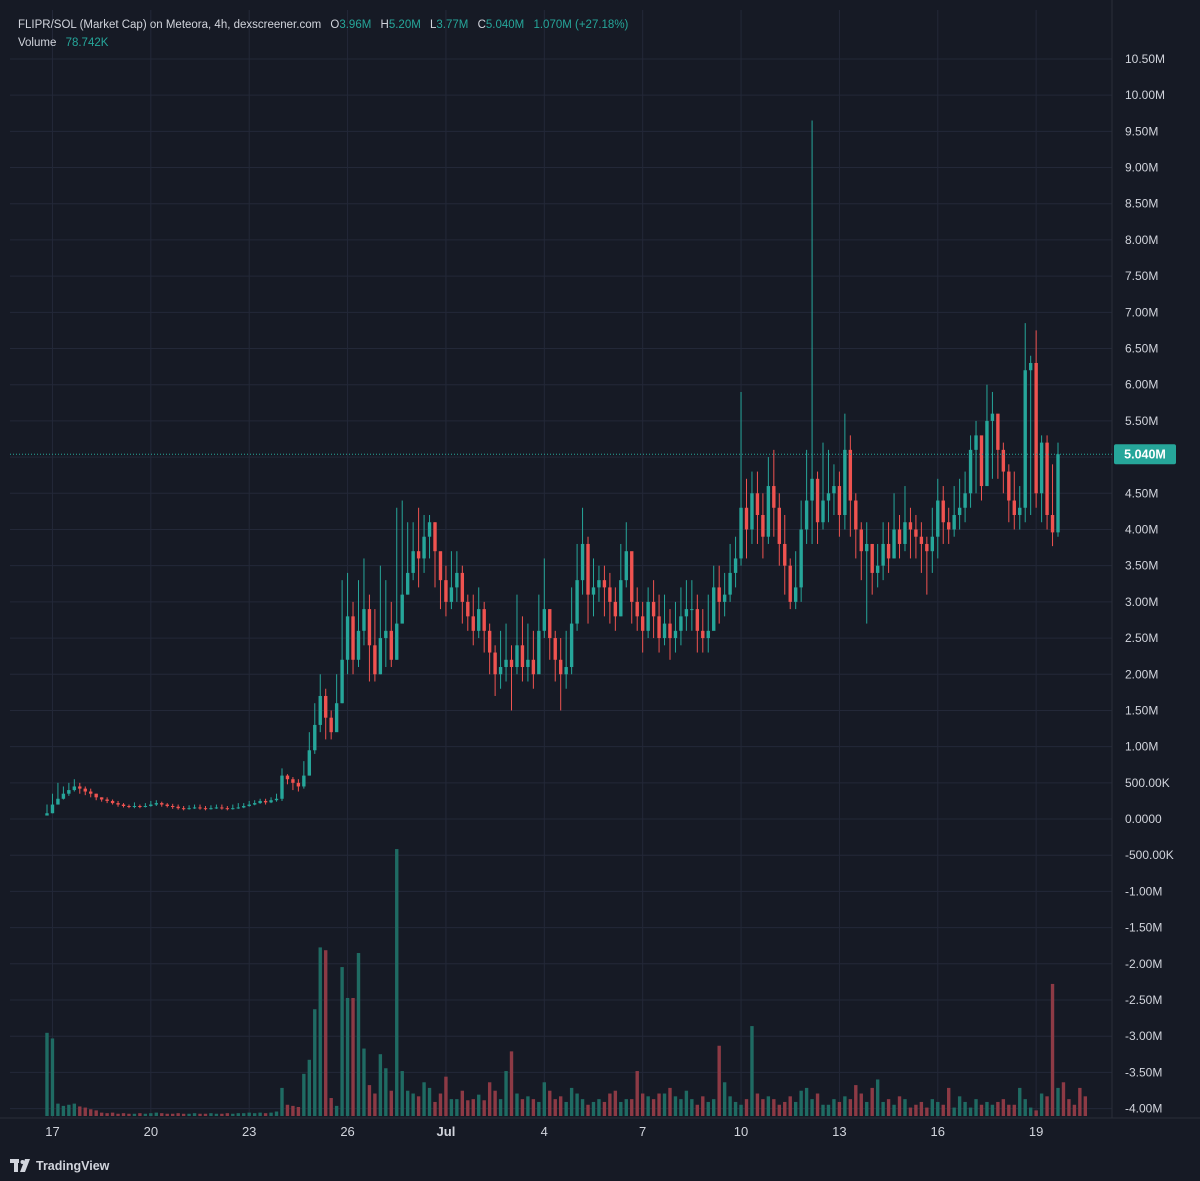 This screenshot has height=1181, width=1200. What do you see at coordinates (1141, 529) in the screenshot?
I see `y-tick-label: 4.00M` at bounding box center [1141, 529].